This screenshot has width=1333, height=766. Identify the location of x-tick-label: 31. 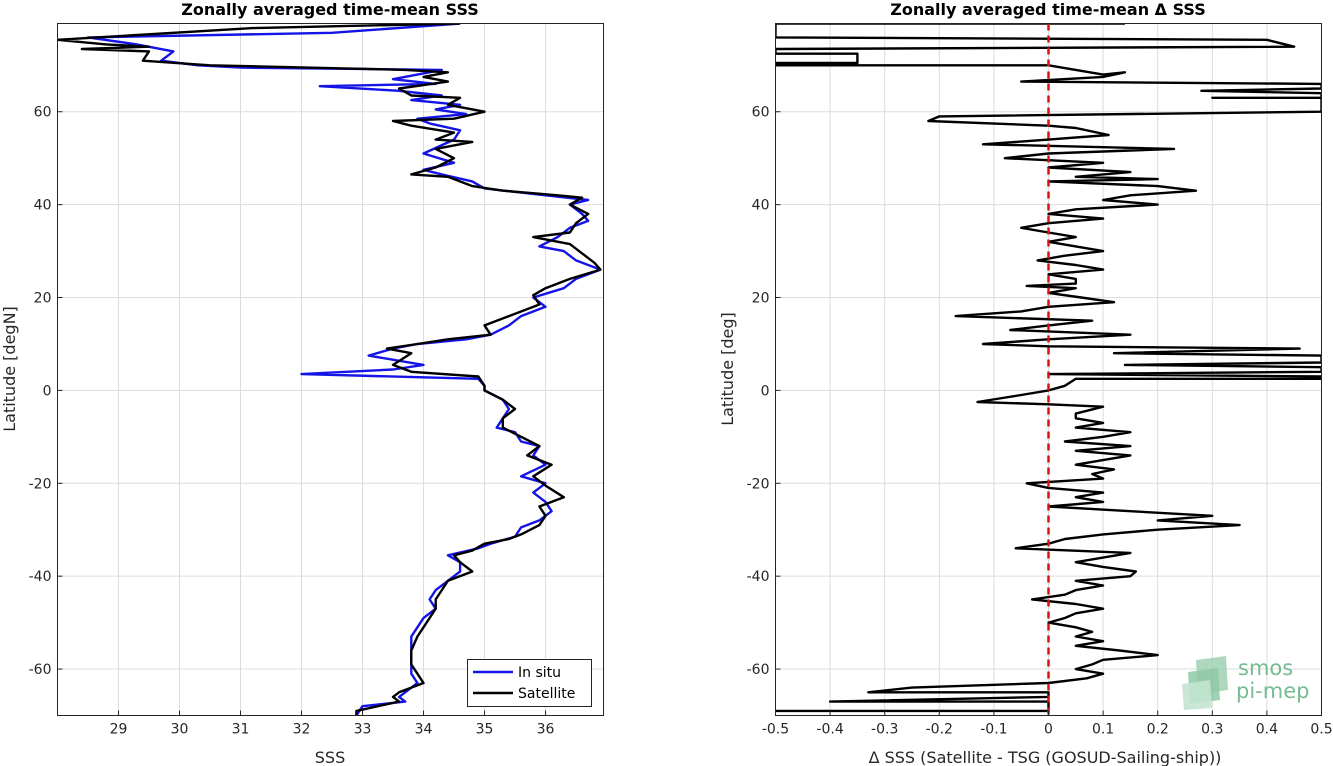
(241, 730).